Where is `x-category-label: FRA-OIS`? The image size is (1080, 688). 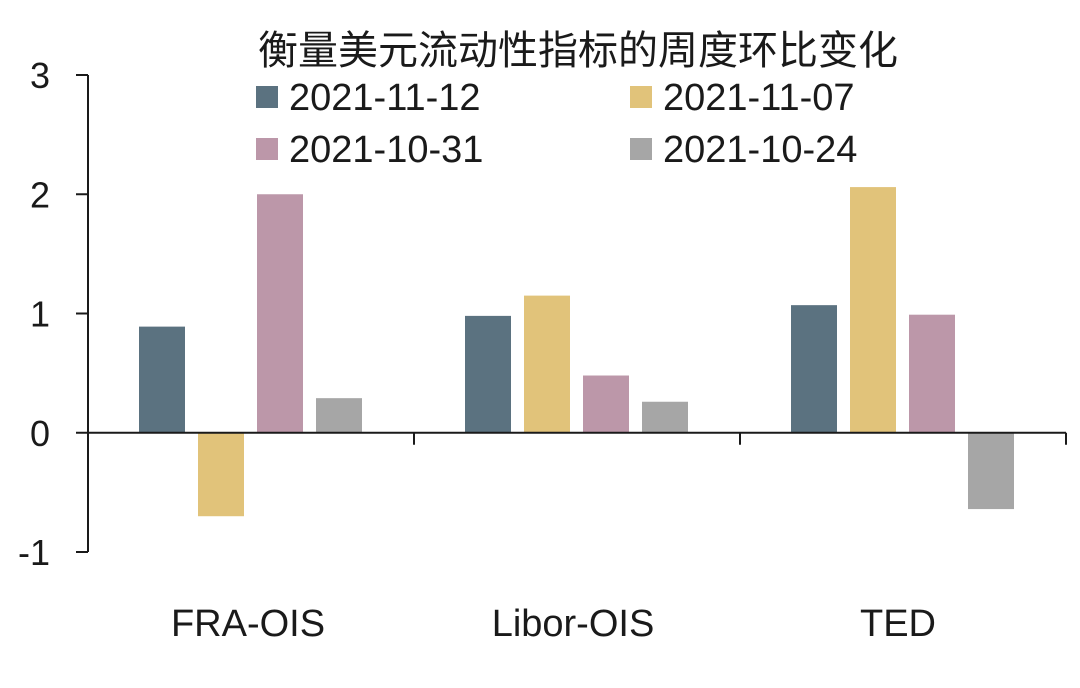
x-category-label: FRA-OIS is located at coordinates (248, 624).